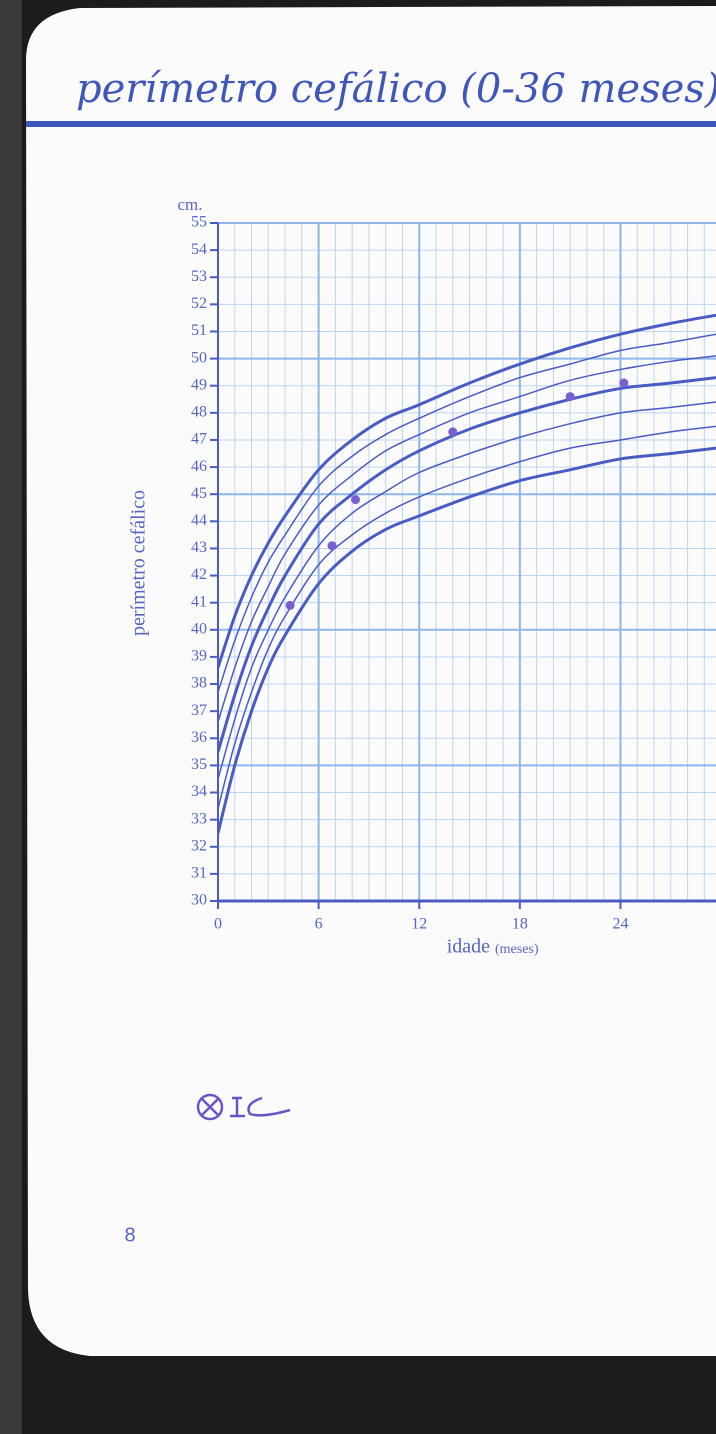 The image size is (716, 1434). Describe the element at coordinates (199, 791) in the screenshot. I see `y-tick-label: 34` at that location.